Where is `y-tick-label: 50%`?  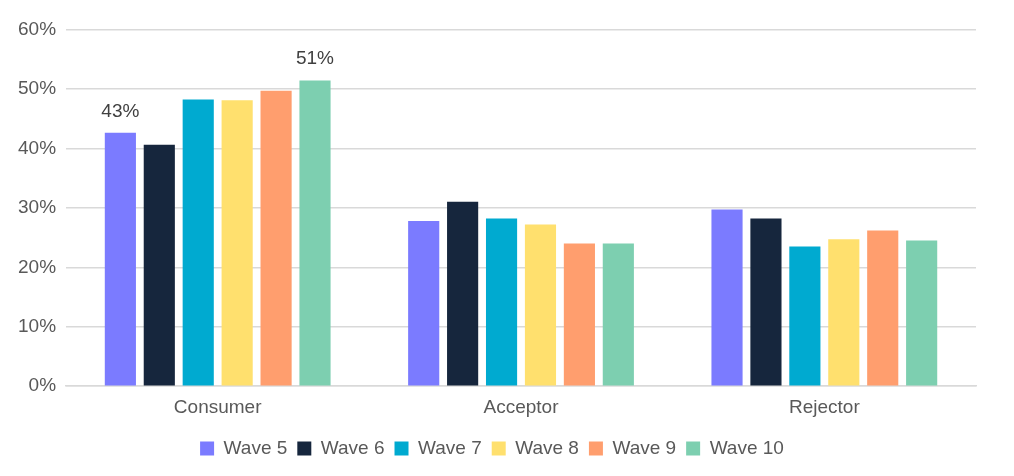
y-tick-label: 50% is located at coordinates (37, 88).